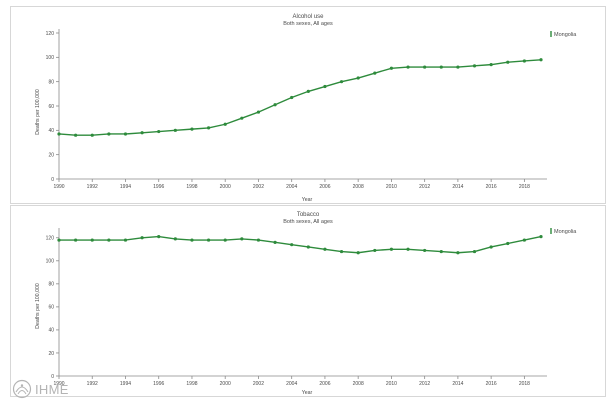 Image resolution: width=614 pixels, height=403 pixels. What do you see at coordinates (391, 384) in the screenshot?
I see `x-tick-label: 2010` at bounding box center [391, 384].